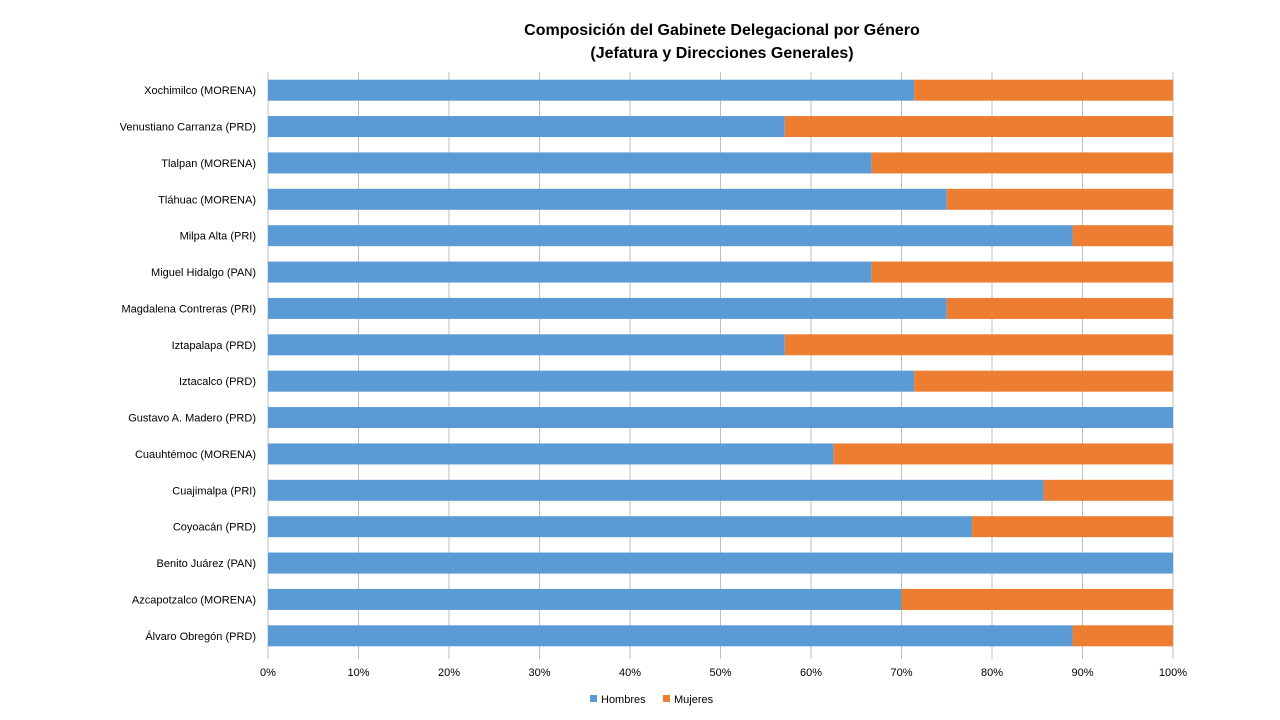 Image resolution: width=1280 pixels, height=720 pixels. I want to click on category-label: Gustavo A. Madero (PRD), so click(192, 419).